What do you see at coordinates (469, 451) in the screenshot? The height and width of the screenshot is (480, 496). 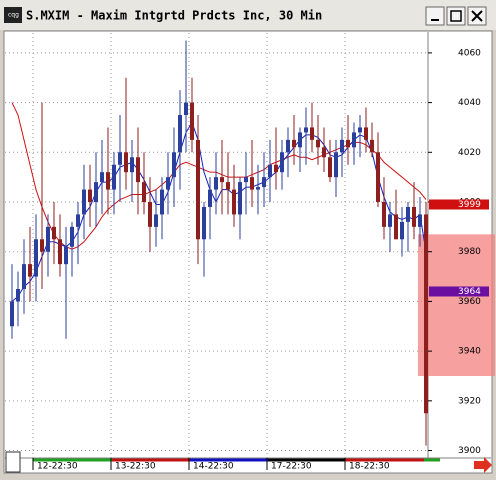 I see `y-tick-label: 3900` at bounding box center [469, 451].